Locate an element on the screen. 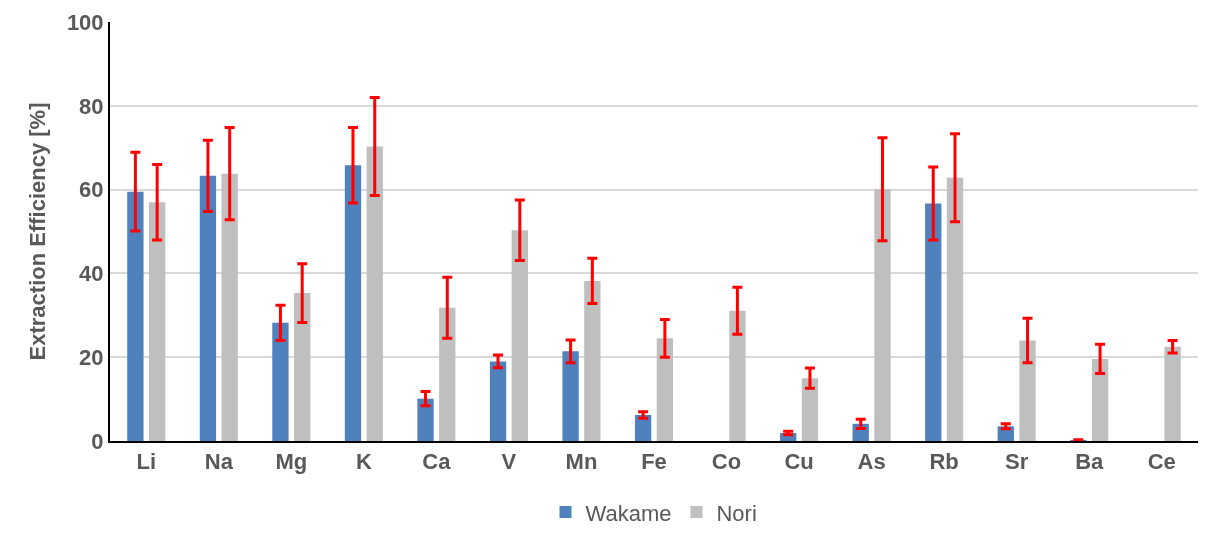 Image resolution: width=1208 pixels, height=543 pixels. x-tick-label: K is located at coordinates (363, 462).